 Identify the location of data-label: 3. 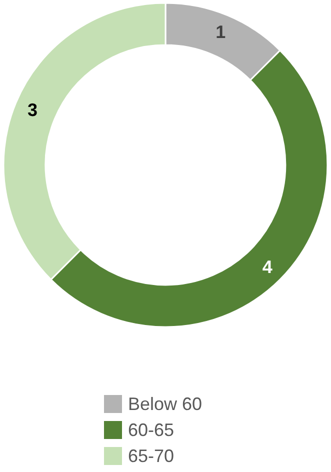
(32, 110).